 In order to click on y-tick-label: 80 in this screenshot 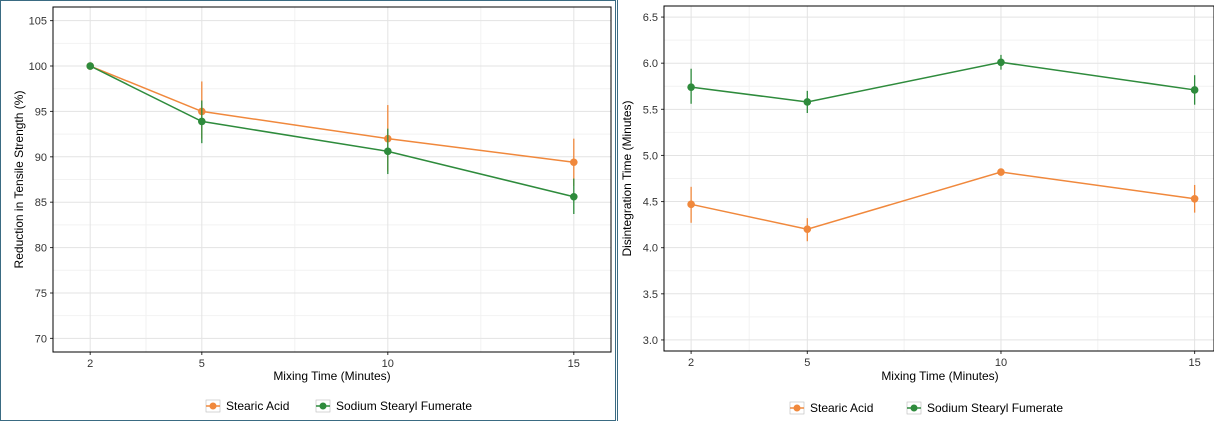, I will do `click(41, 249)`.